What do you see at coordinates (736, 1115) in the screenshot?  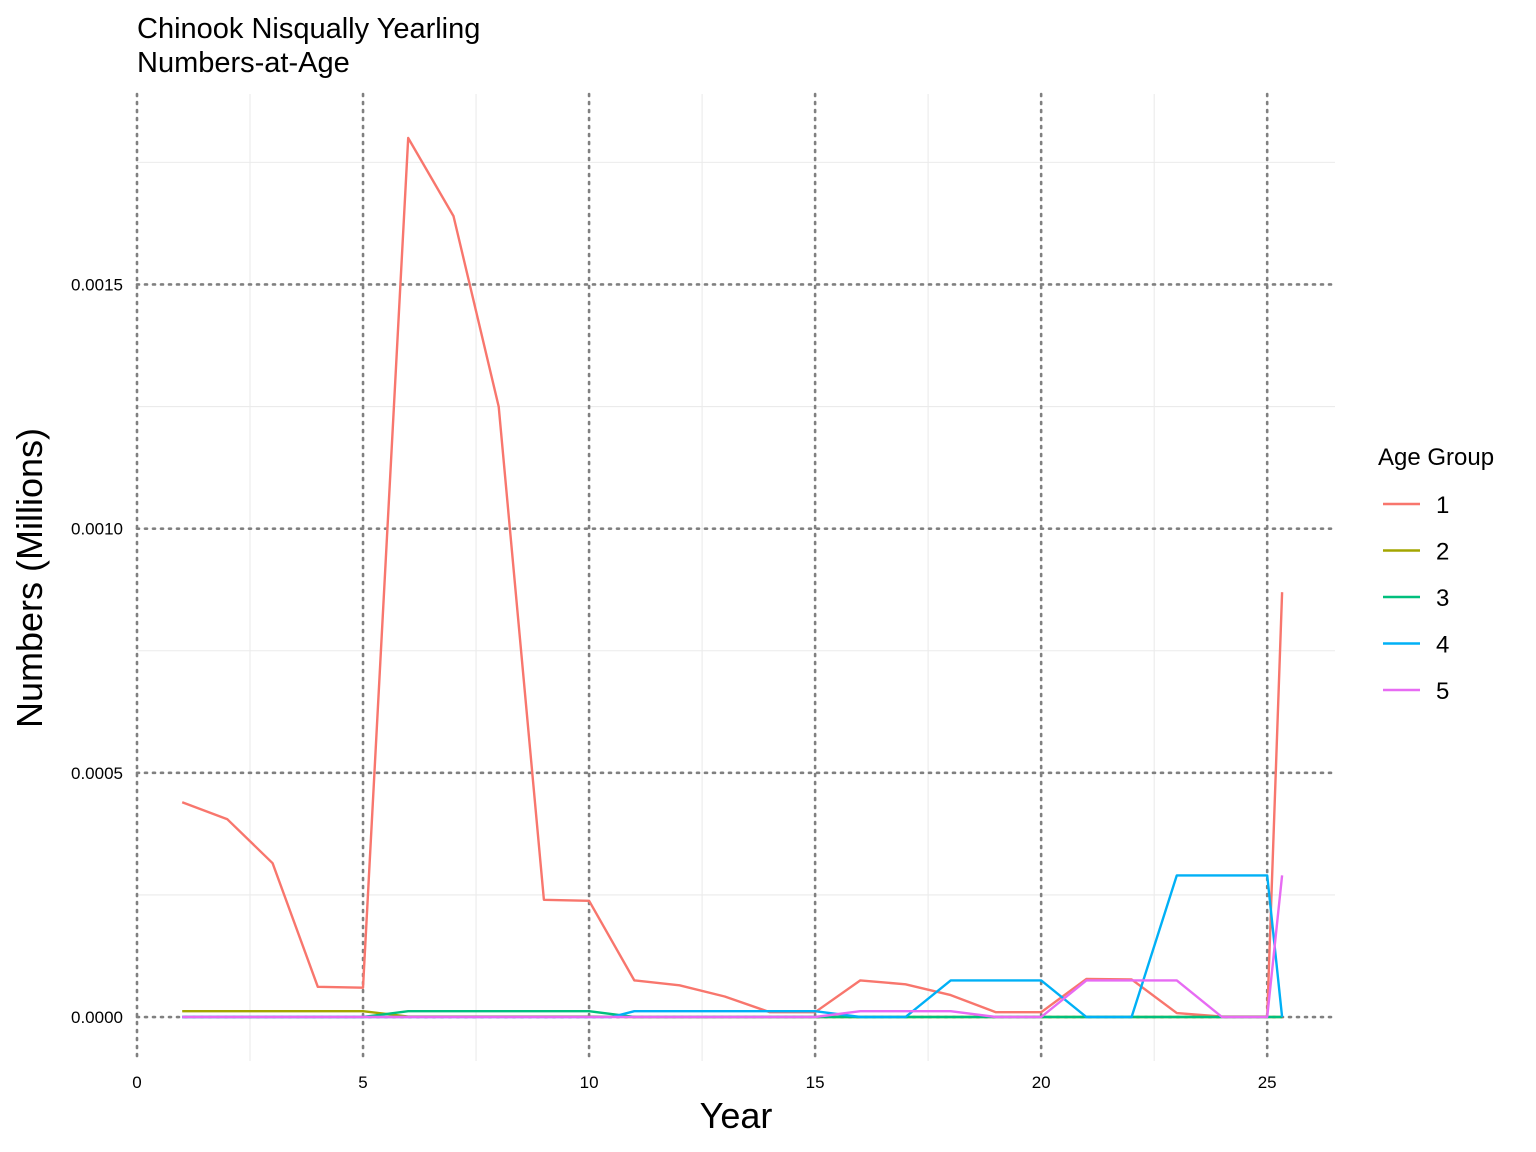 I see `x-axis-title: Year` at bounding box center [736, 1115].